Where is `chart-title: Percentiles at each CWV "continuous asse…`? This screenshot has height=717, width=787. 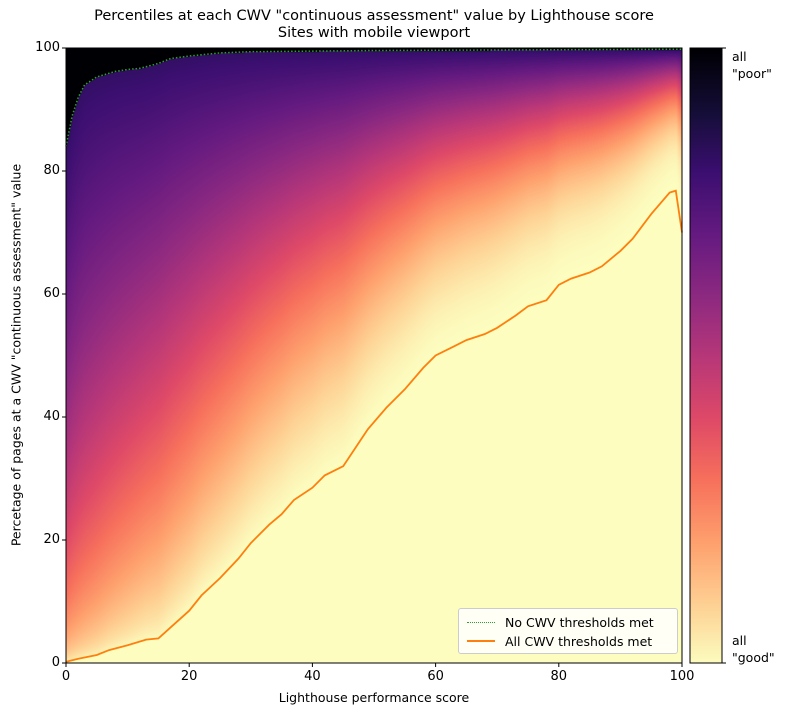 chart-title: Percentiles at each CWV "continuous asse… is located at coordinates (374, 25).